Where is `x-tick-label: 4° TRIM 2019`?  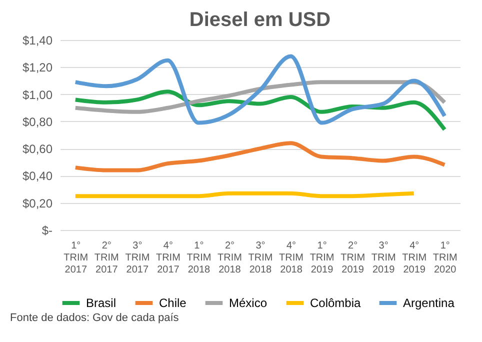
x-tick-label: 4° TRIM 2019 is located at coordinates (414, 258).